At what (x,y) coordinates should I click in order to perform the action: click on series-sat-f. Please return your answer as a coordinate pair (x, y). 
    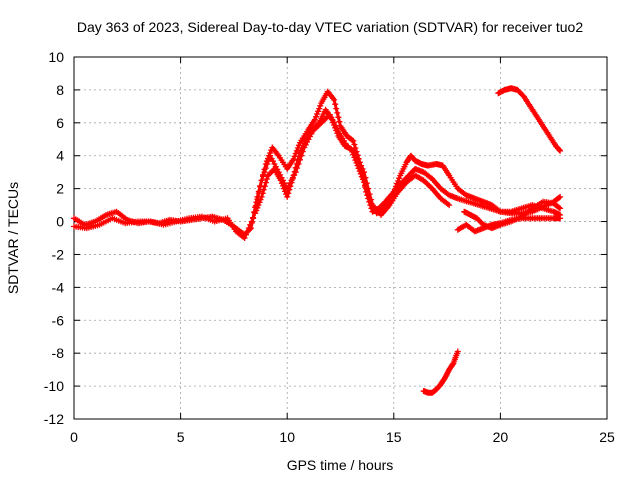
    Looking at the image, I should click on (529, 119).